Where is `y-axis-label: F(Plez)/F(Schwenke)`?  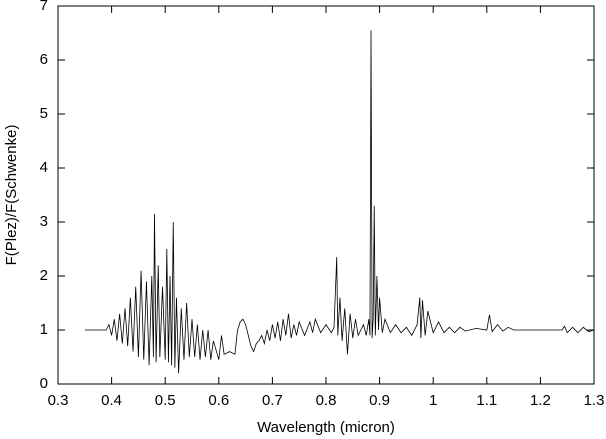 y-axis-label: F(Plez)/F(Schwenke) is located at coordinates (11, 195).